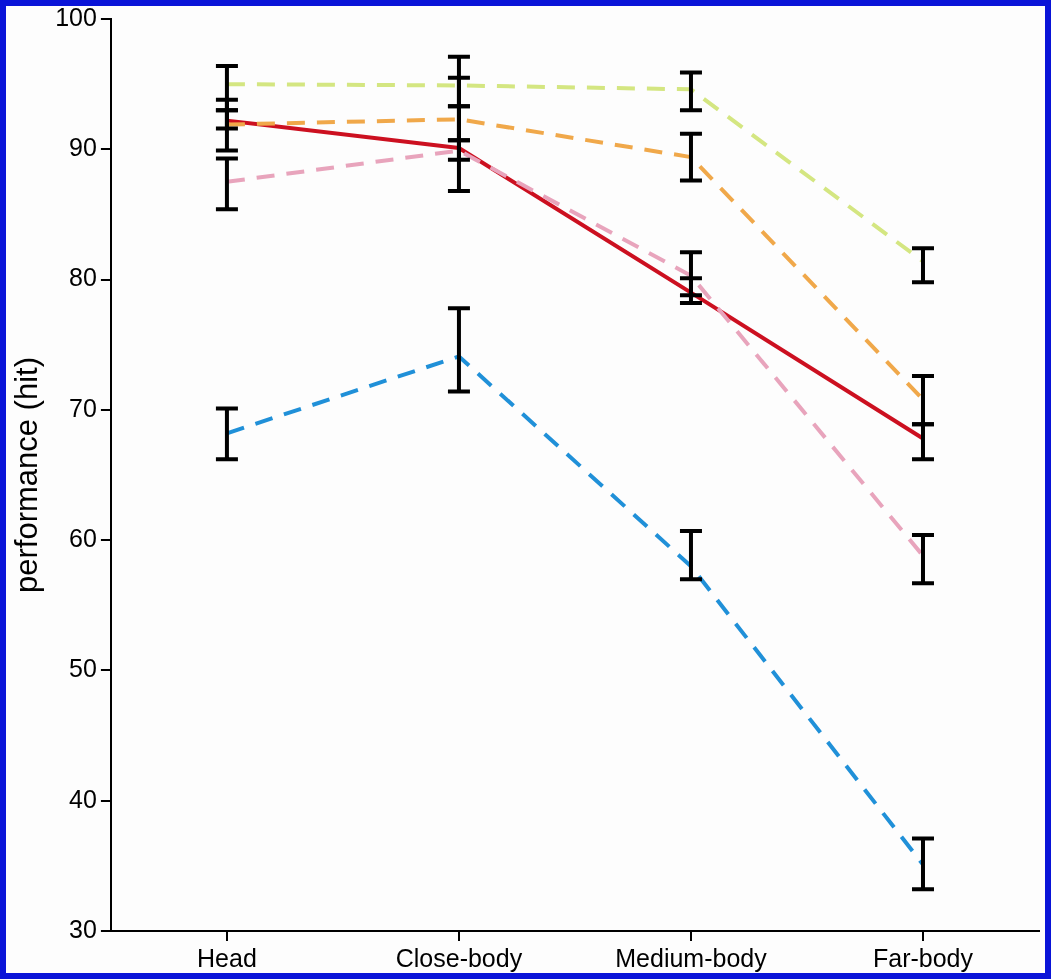 The image size is (1051, 979). I want to click on x-tick-label: Far-body, so click(923, 957).